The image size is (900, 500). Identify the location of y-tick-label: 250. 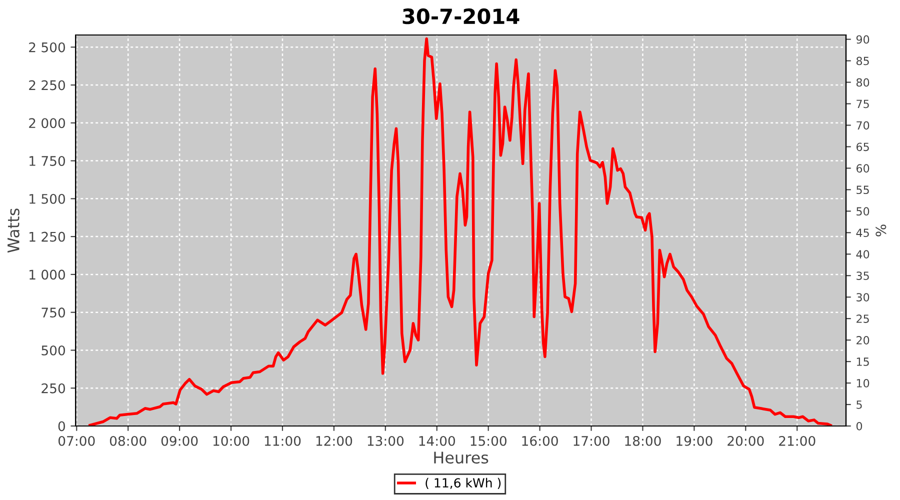
(53, 388).